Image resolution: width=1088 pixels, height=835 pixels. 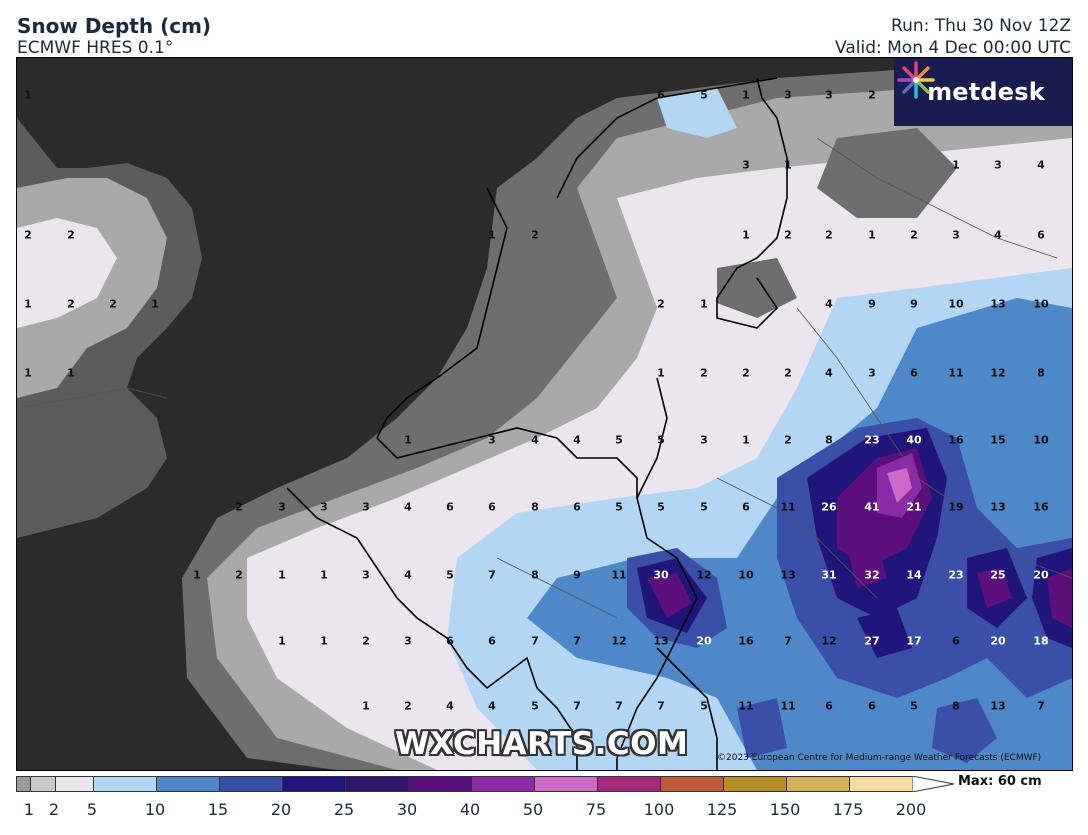 I want to click on colorbar-tick-label: 100, so click(x=659, y=809).